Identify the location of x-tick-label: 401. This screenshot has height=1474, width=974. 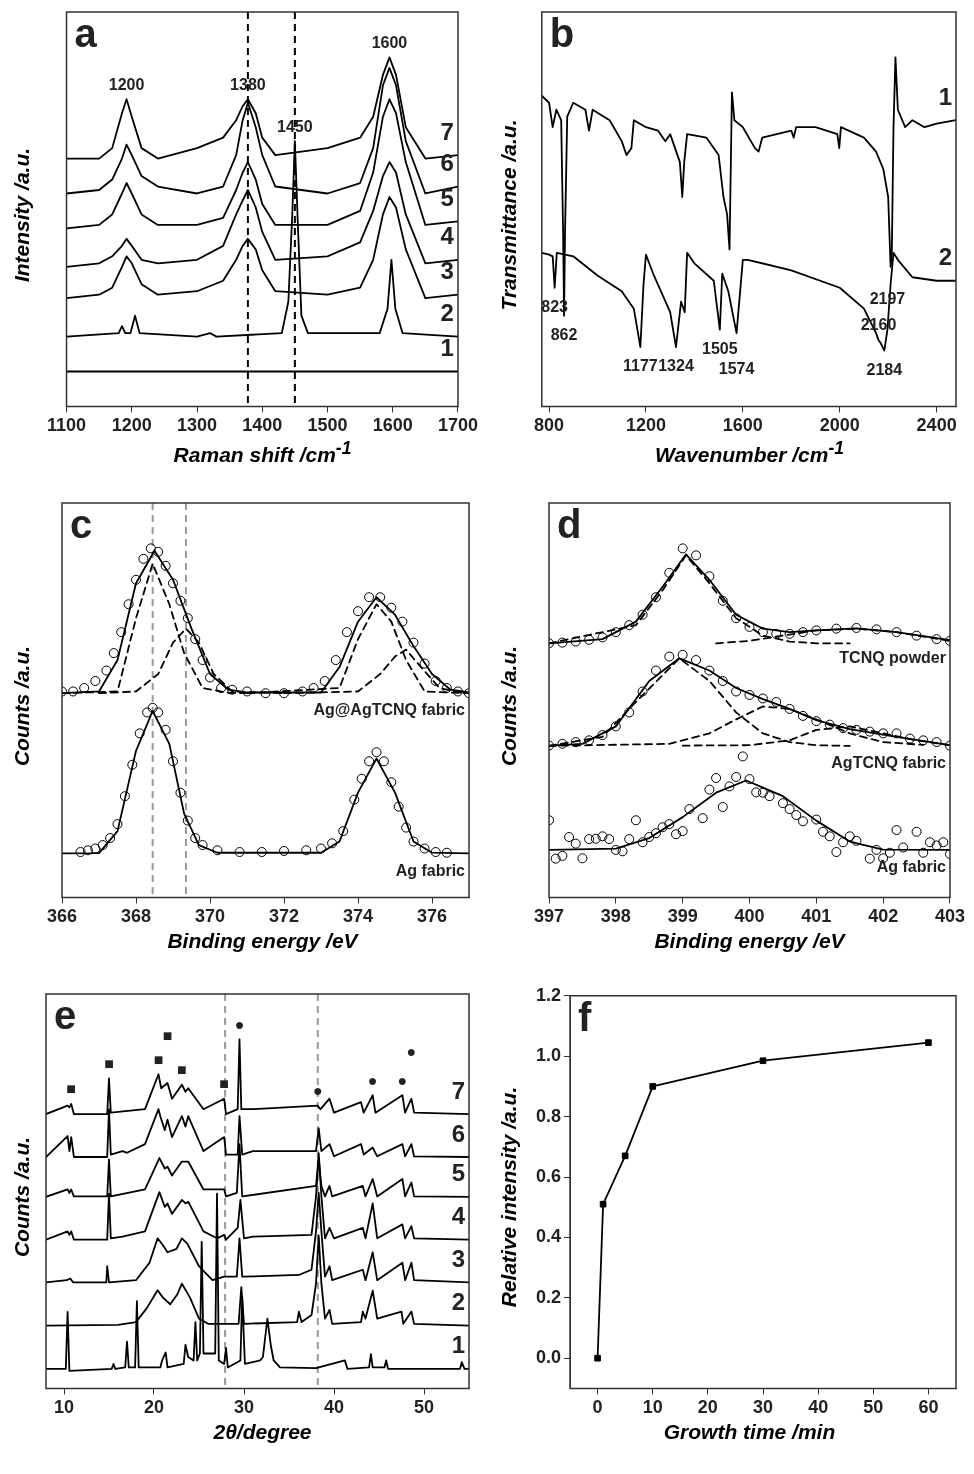
(816, 916).